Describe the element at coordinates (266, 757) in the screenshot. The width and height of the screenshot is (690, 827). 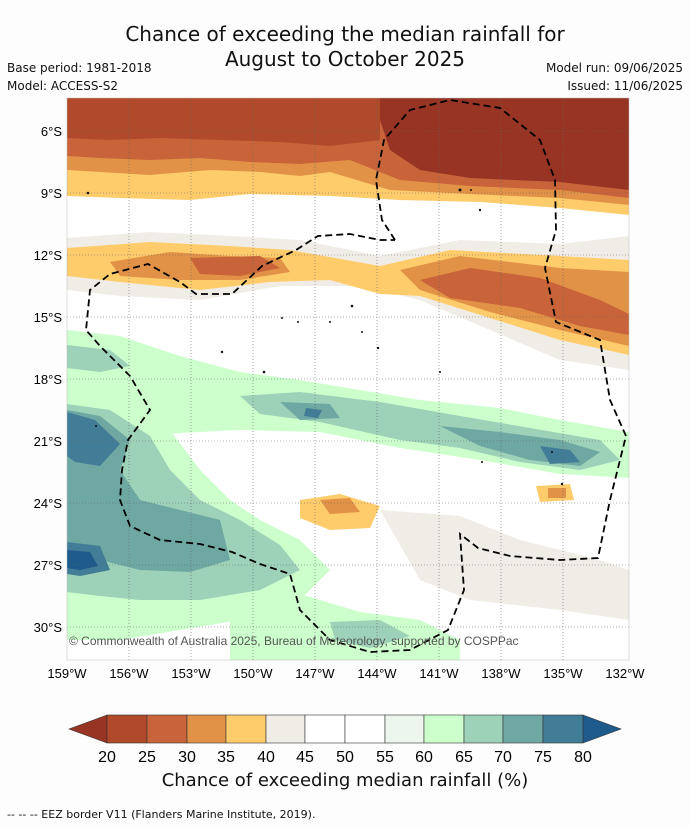
I see `colorbar-tick: 40` at that location.